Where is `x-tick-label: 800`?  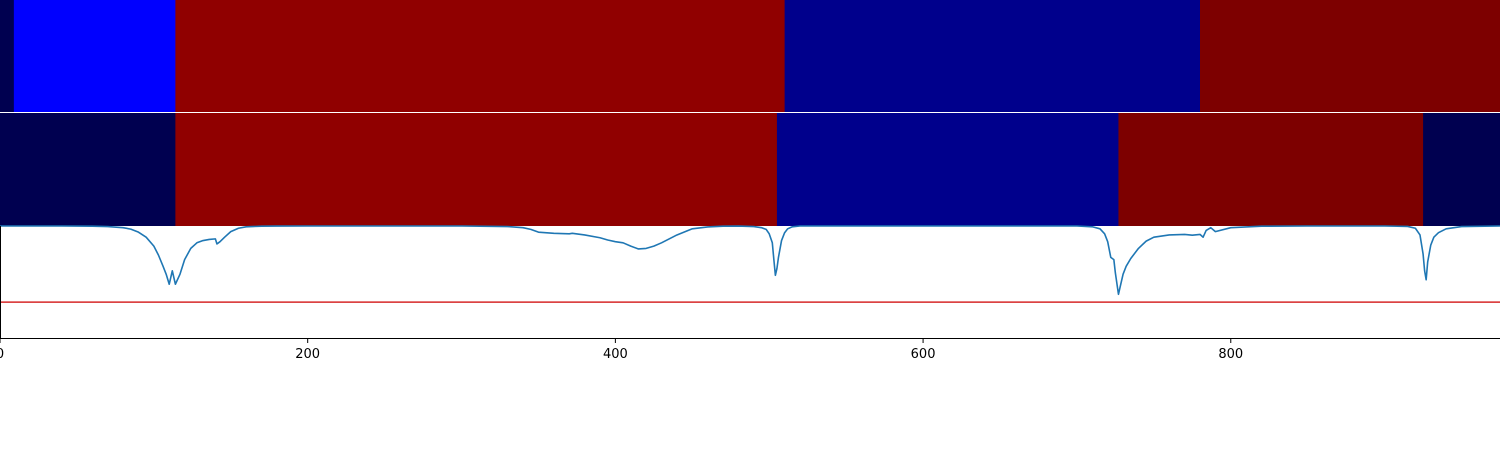 x-tick-label: 800 is located at coordinates (1230, 354).